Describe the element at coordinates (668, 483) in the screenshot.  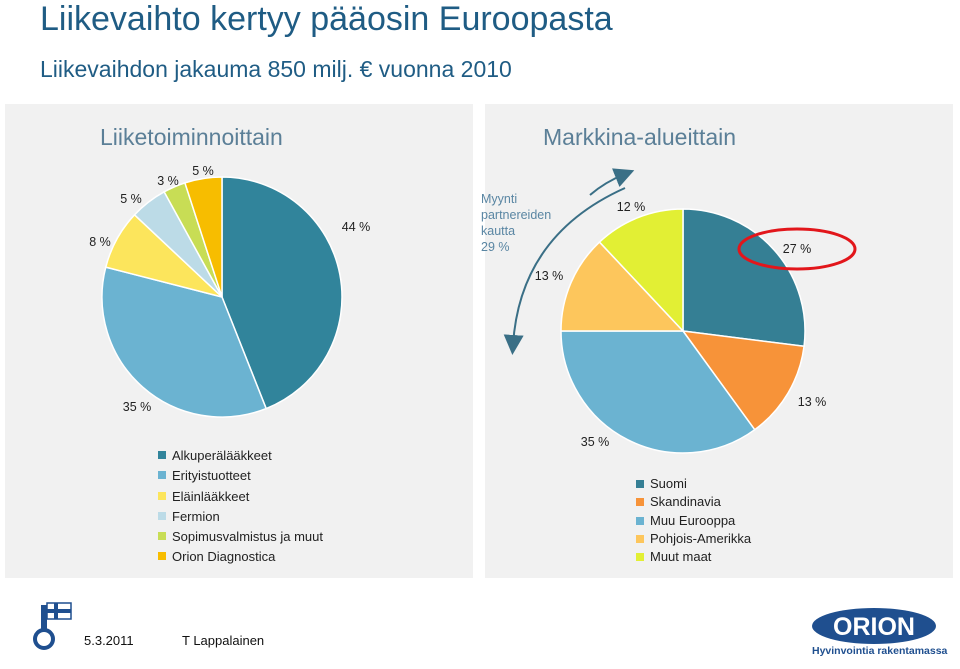
I see `legend-label: Suomi` at that location.